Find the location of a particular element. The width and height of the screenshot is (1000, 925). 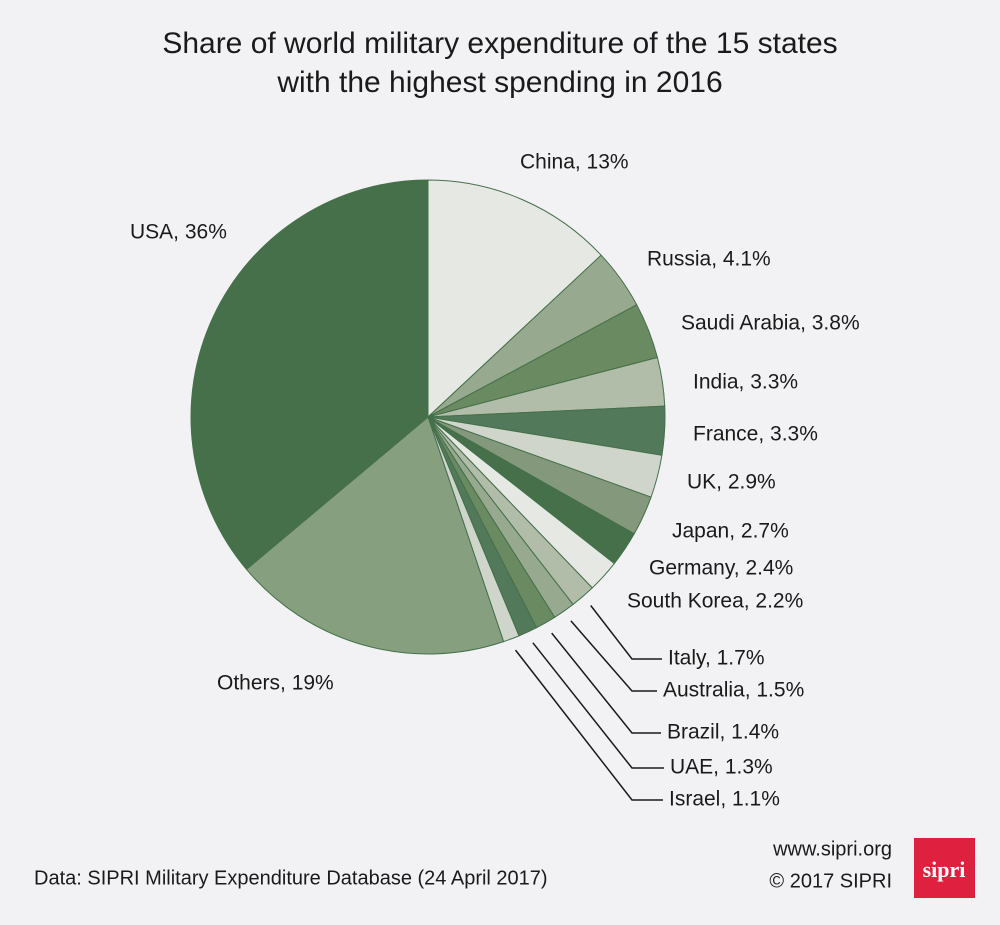

data-label: Israel, 1.1% is located at coordinates (724, 799).